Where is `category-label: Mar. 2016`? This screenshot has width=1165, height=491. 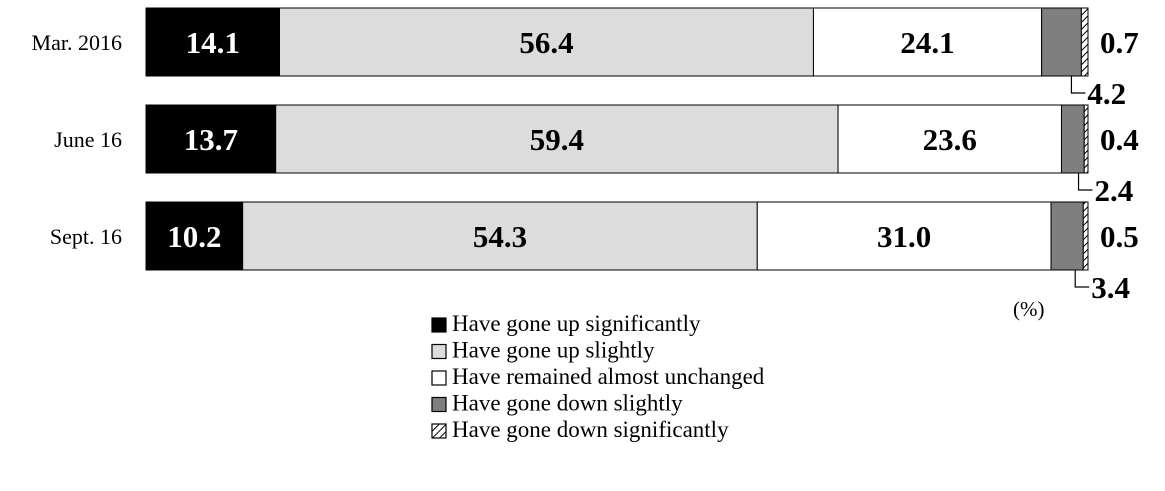 category-label: Mar. 2016 is located at coordinates (77, 42).